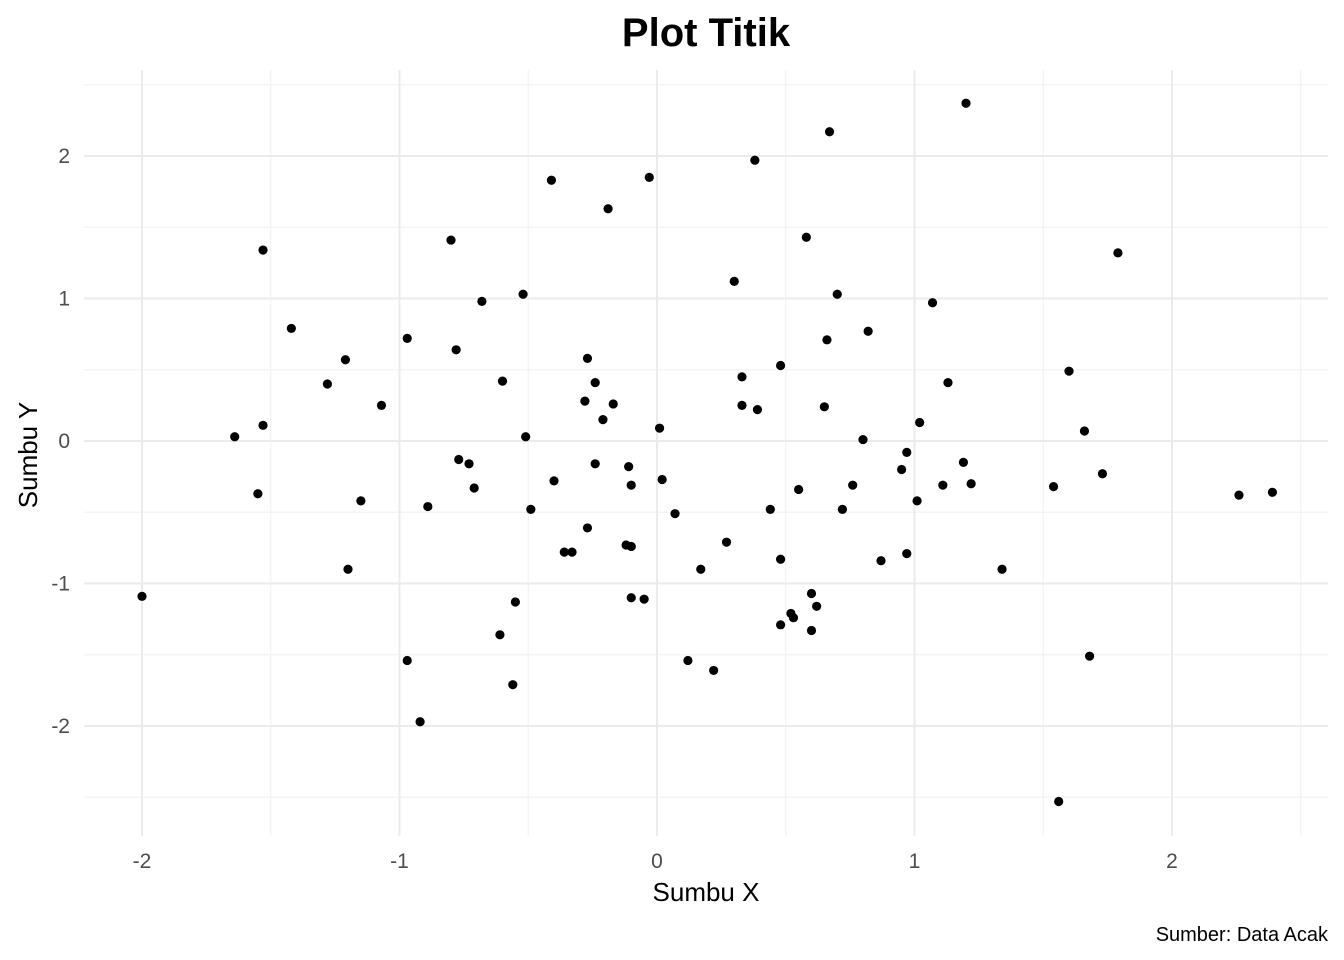  I want to click on x-tick-label: 2, so click(1172, 861).